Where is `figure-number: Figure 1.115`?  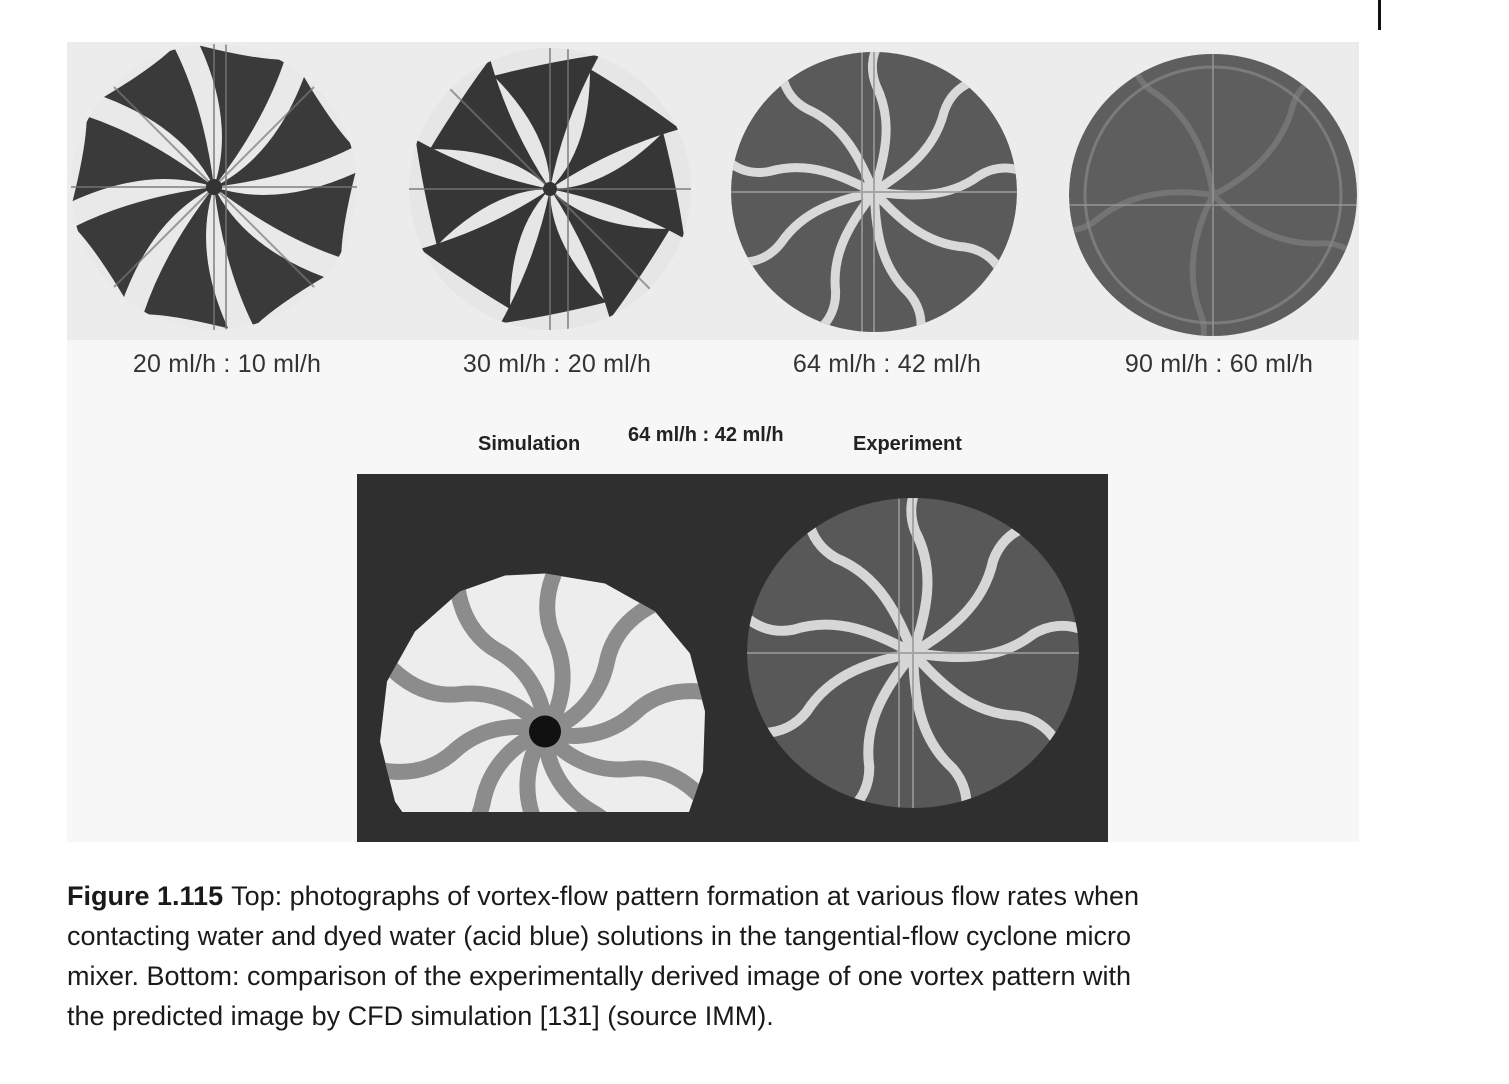
figure-number: Figure 1.115 is located at coordinates (145, 896).